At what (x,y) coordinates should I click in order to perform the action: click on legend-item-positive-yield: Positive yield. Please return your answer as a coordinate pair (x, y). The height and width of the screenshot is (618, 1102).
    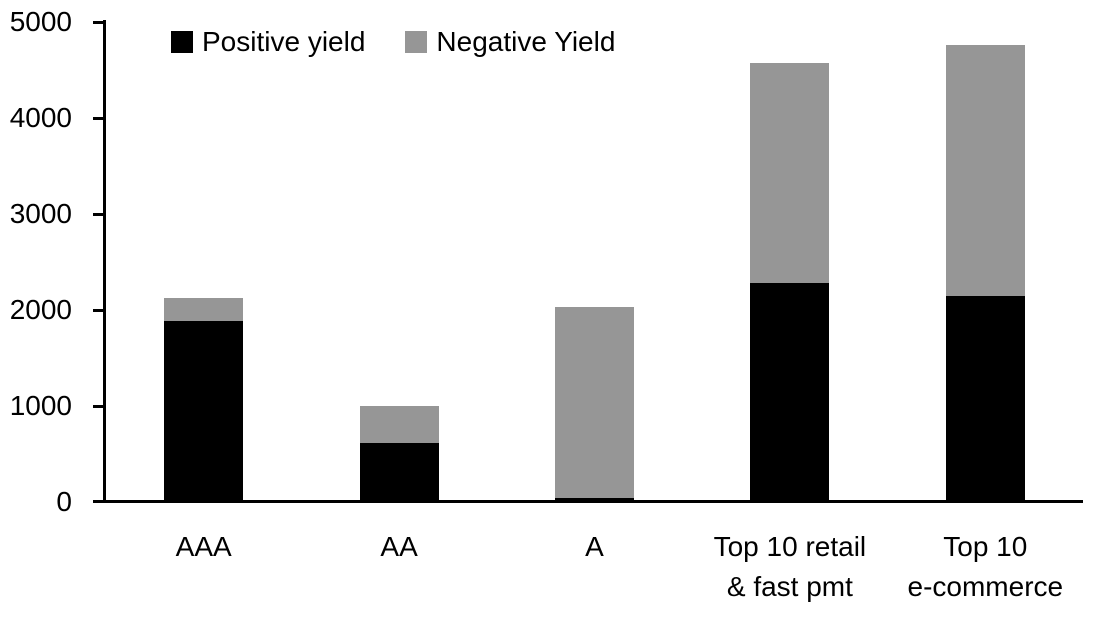
    Looking at the image, I should click on (268, 41).